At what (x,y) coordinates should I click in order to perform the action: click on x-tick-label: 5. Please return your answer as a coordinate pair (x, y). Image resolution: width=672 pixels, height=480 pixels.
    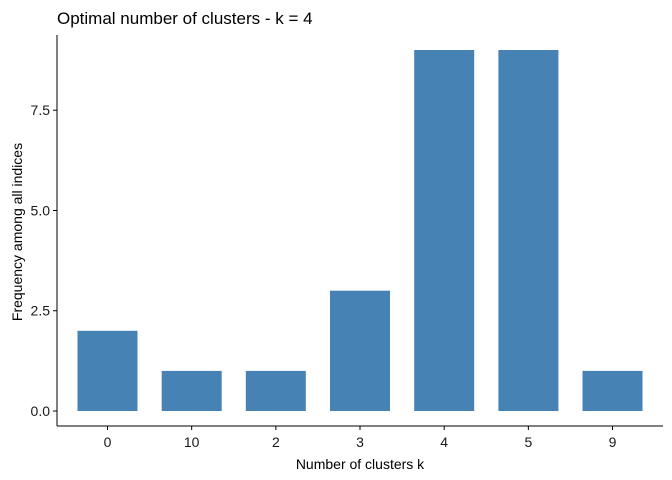
    Looking at the image, I should click on (528, 442).